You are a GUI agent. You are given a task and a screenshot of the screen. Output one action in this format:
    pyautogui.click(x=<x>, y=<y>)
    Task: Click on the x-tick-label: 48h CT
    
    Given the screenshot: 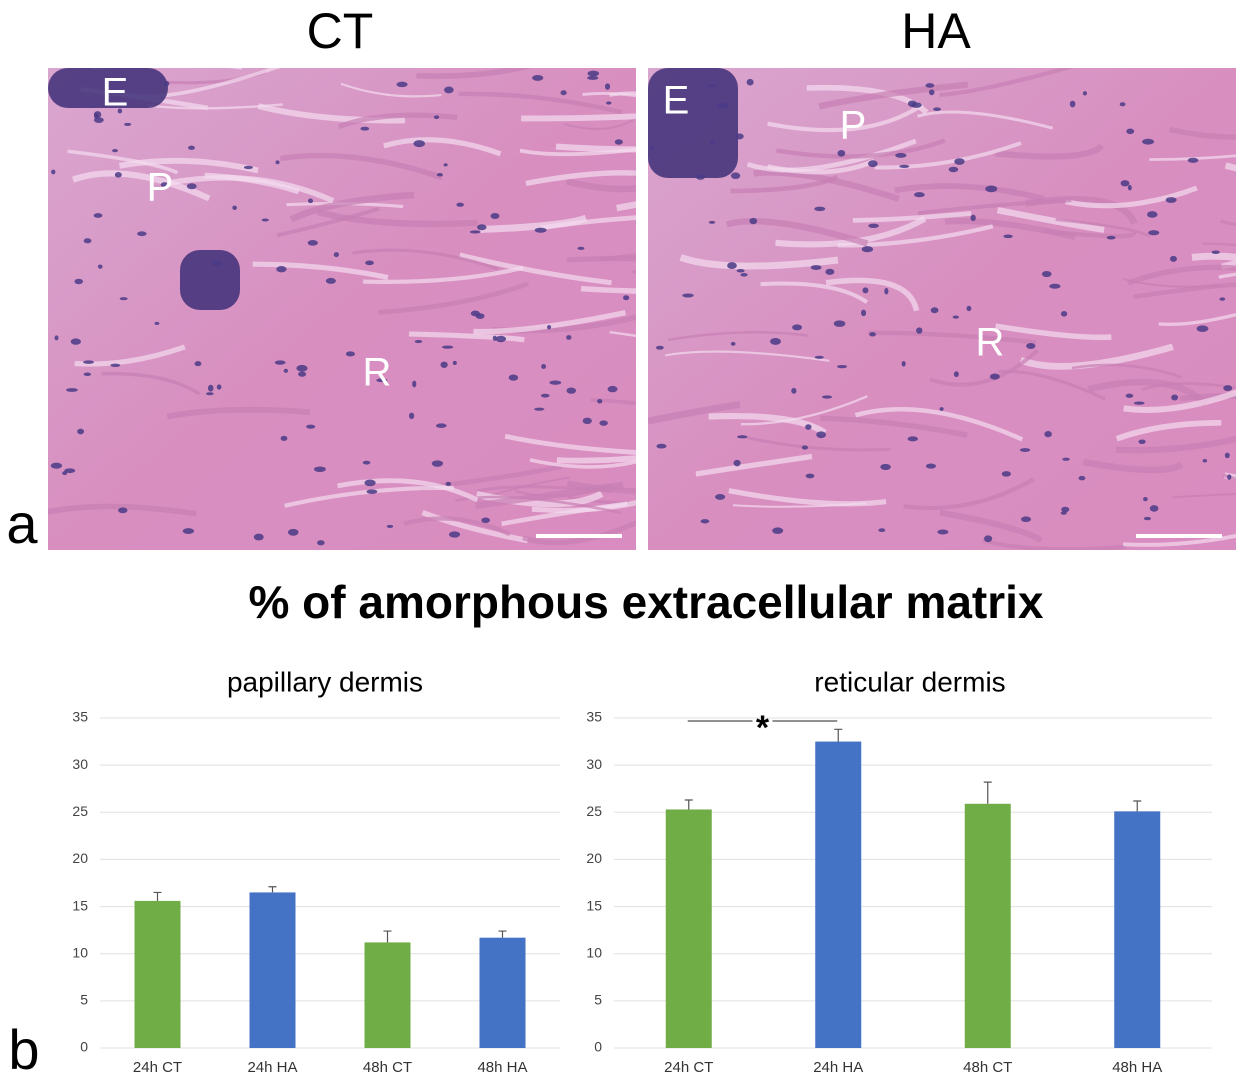 What is the action you would take?
    pyautogui.click(x=987, y=1067)
    